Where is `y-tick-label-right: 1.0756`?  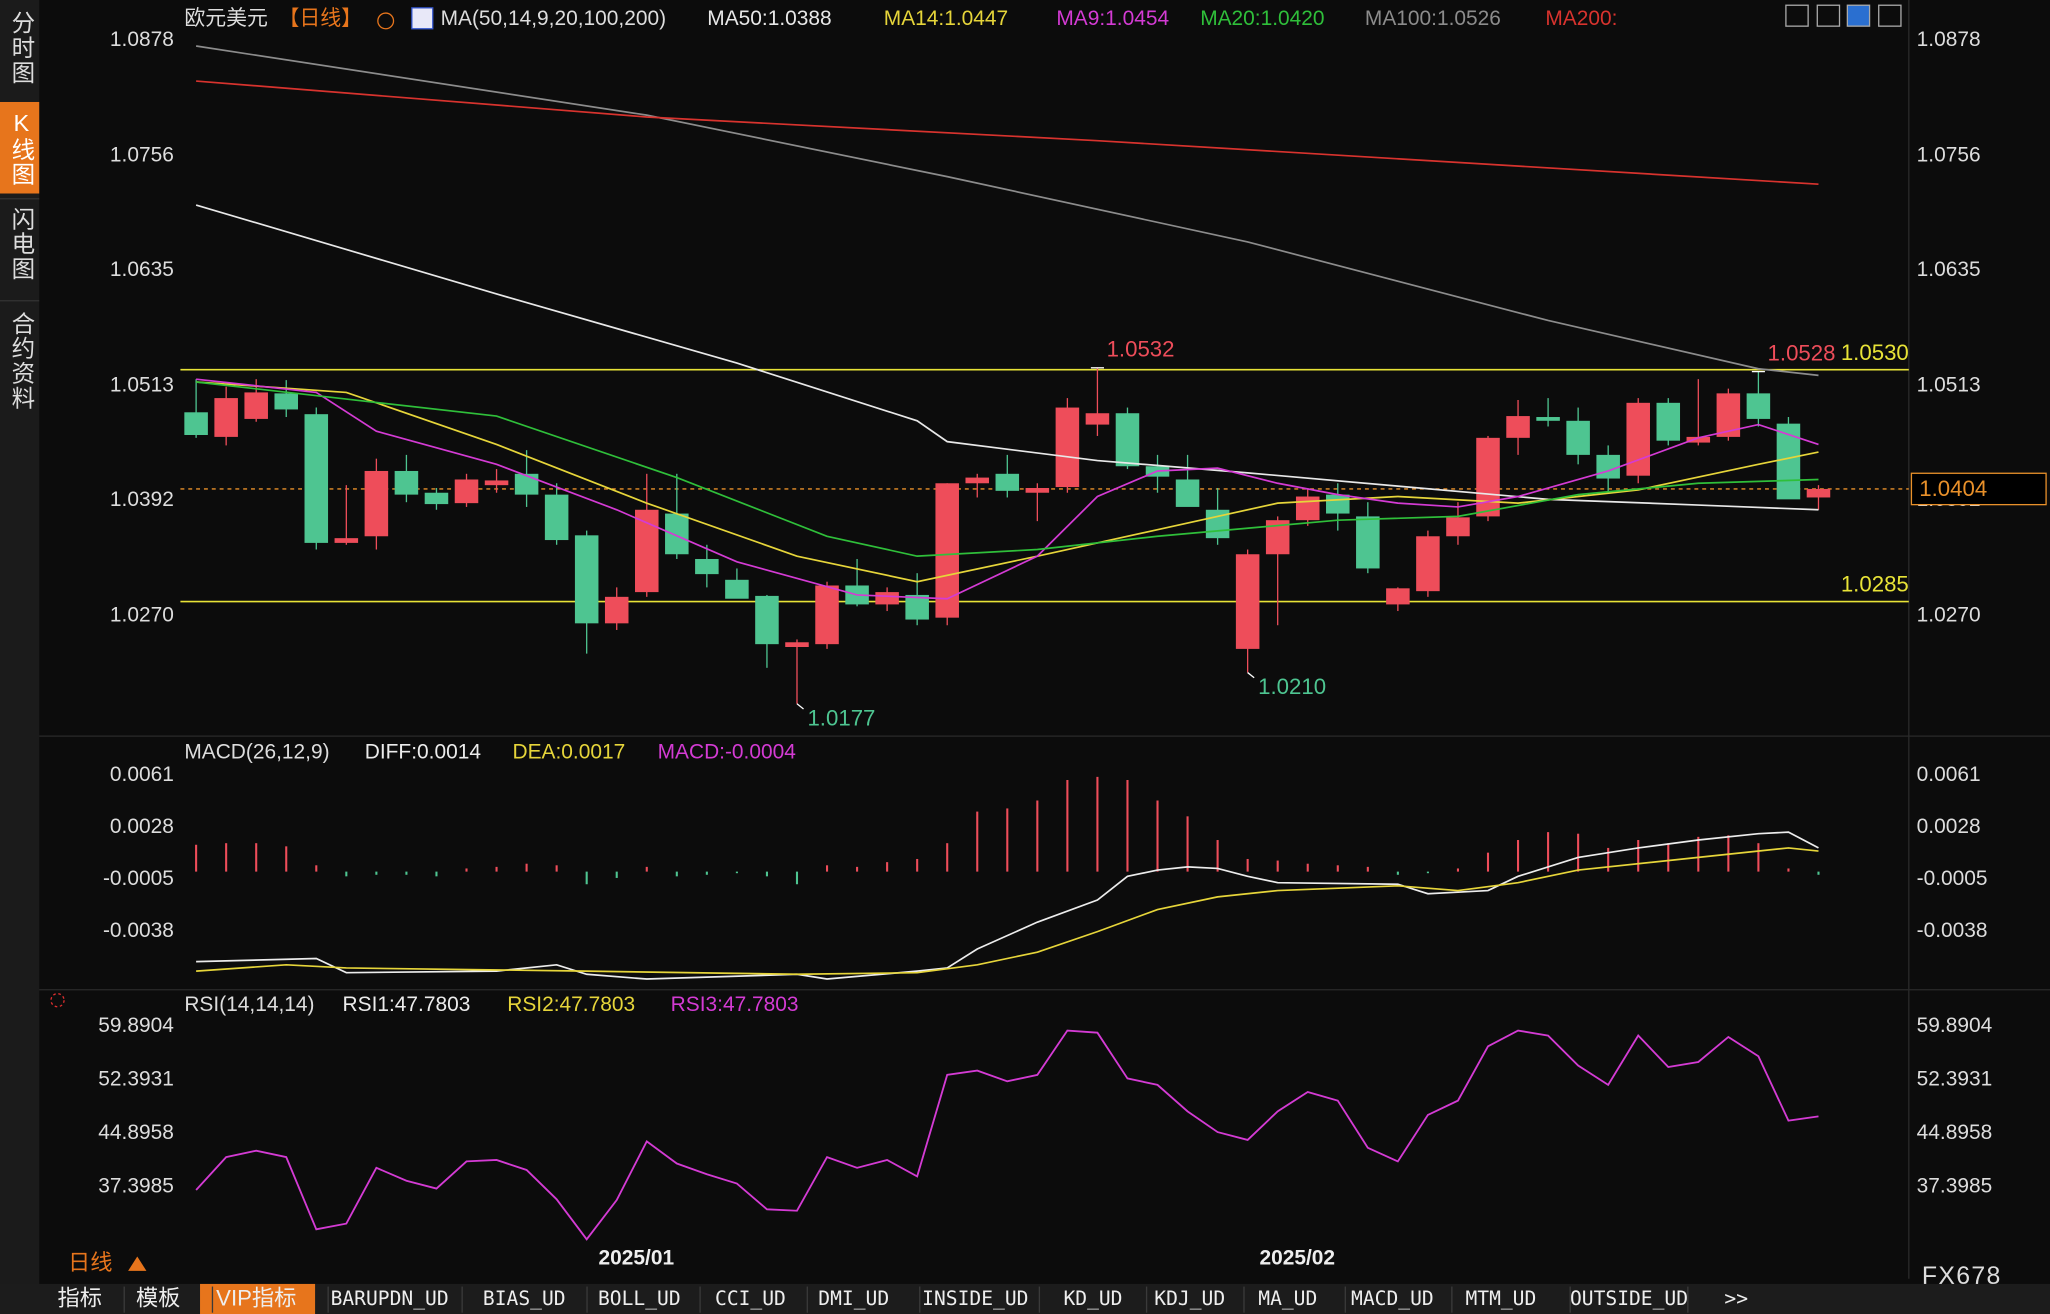 y-tick-label-right: 1.0756 is located at coordinates (1949, 154).